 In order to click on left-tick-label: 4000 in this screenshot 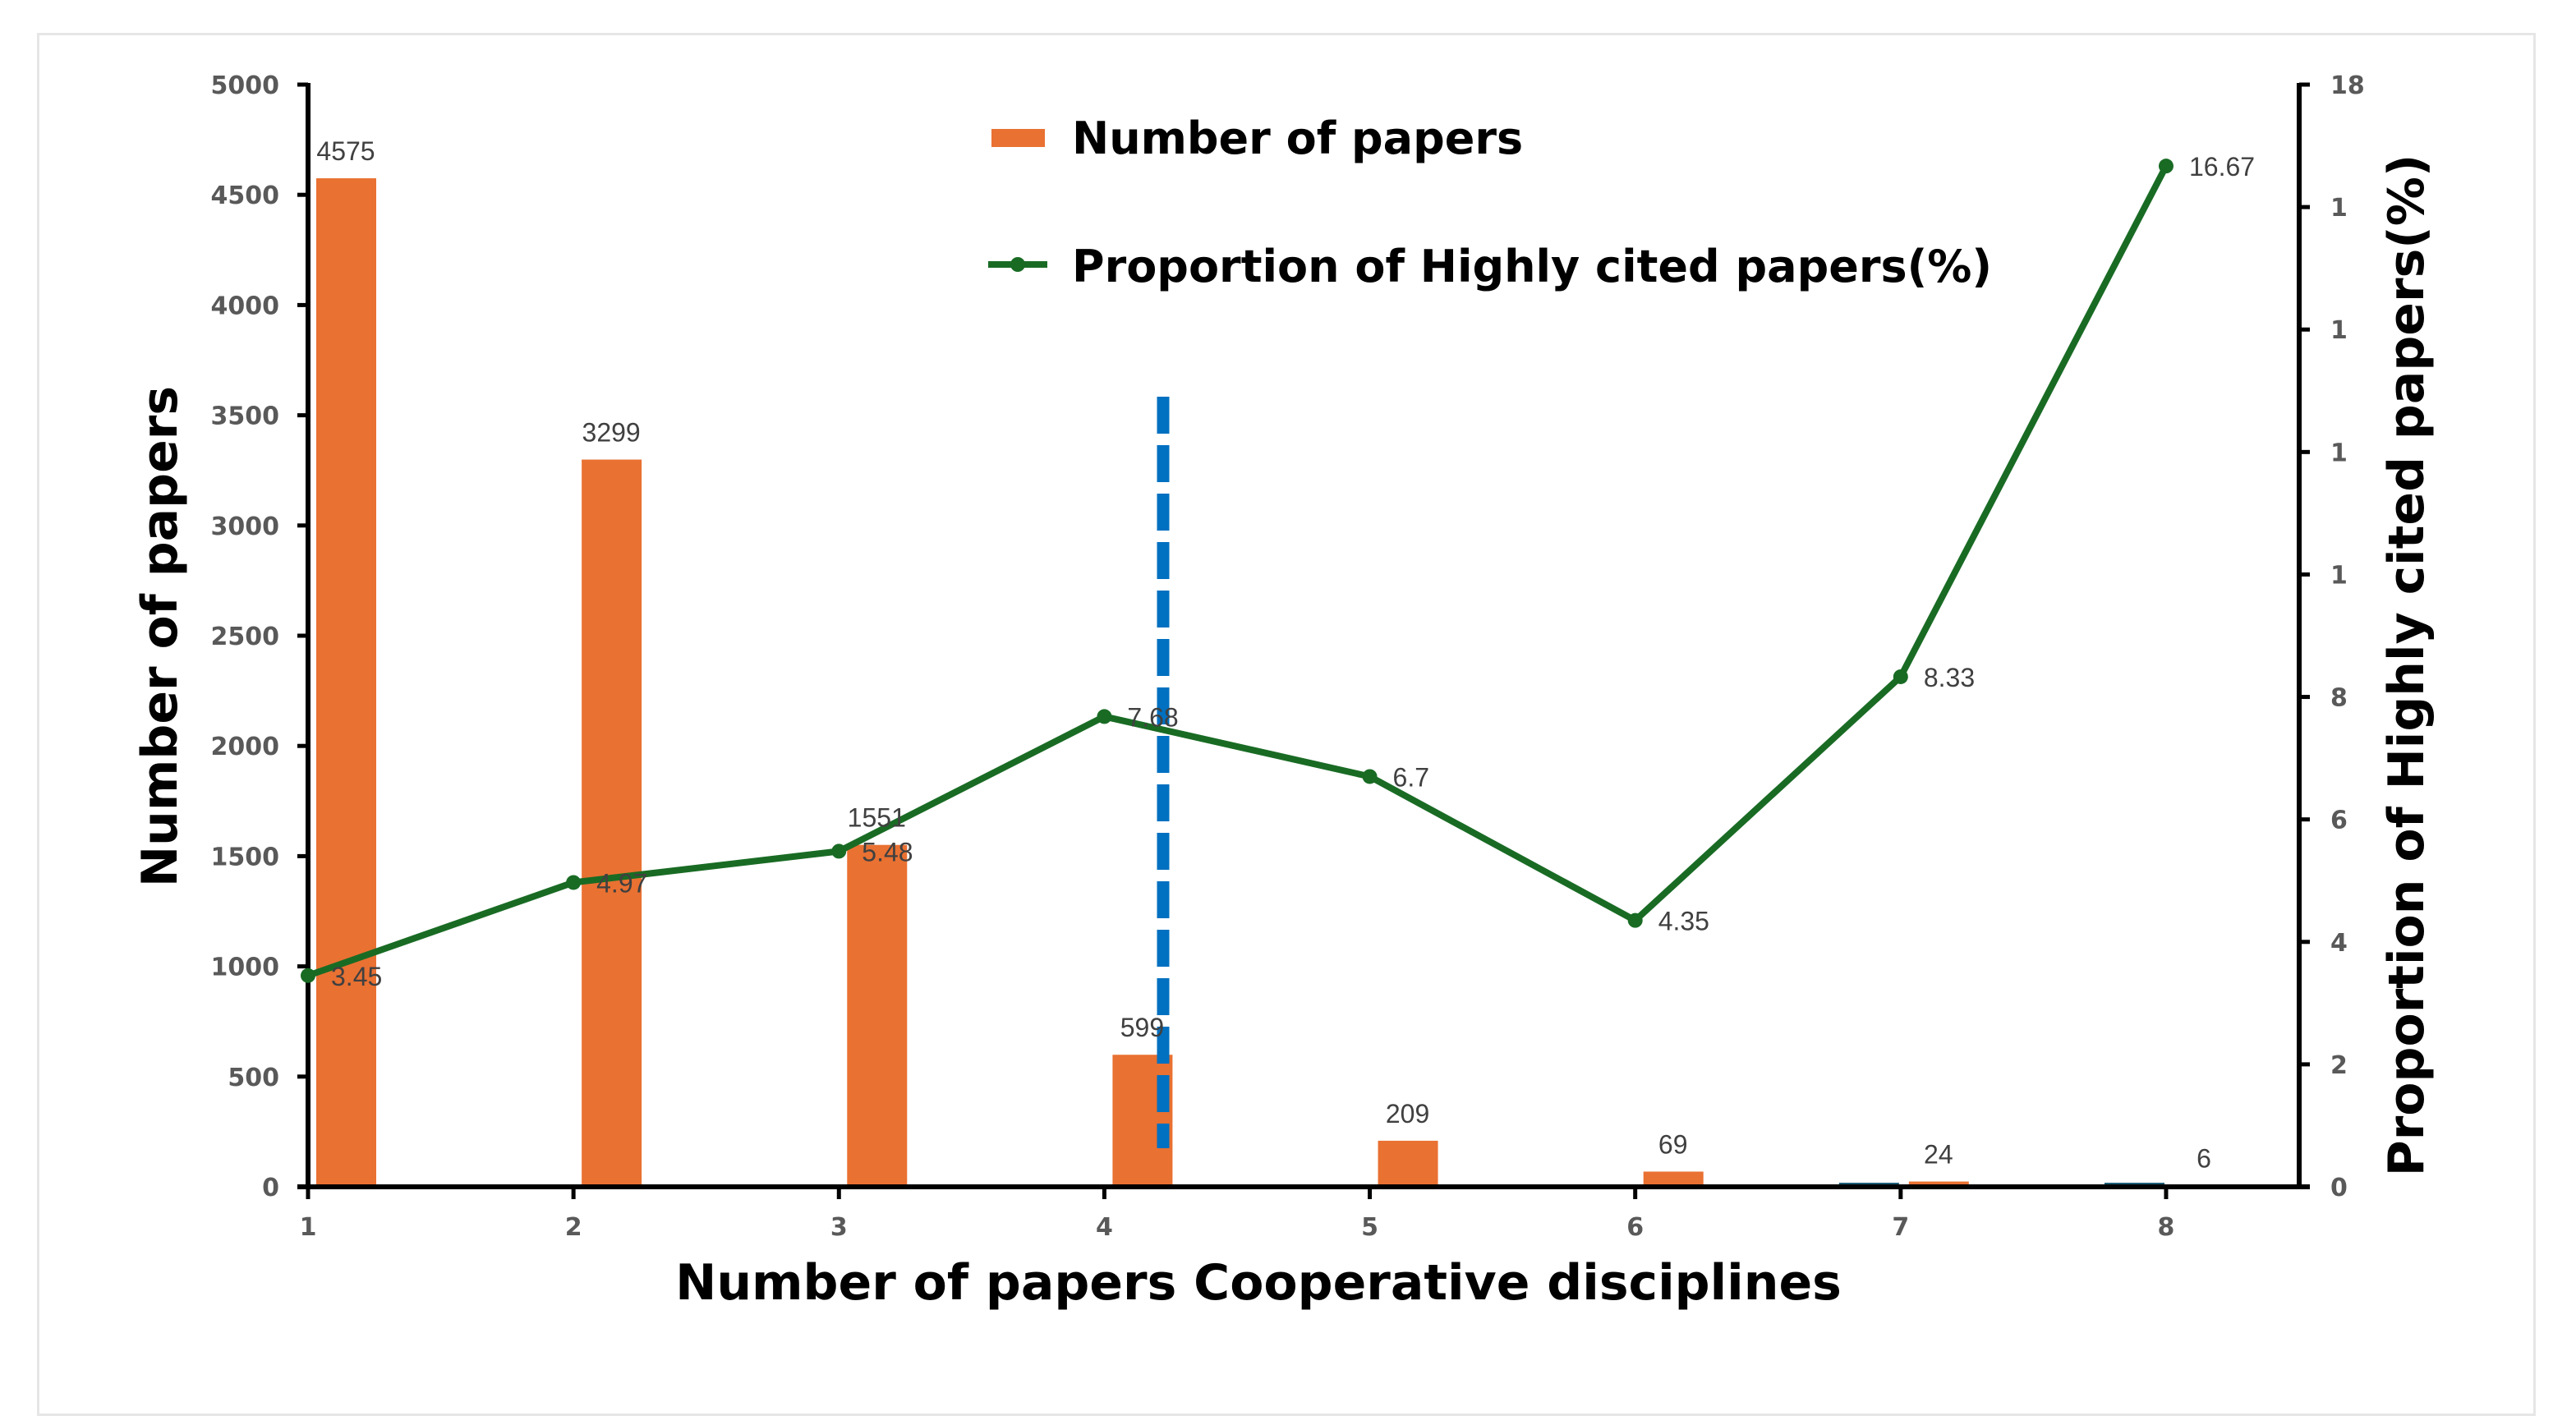, I will do `click(245, 306)`.